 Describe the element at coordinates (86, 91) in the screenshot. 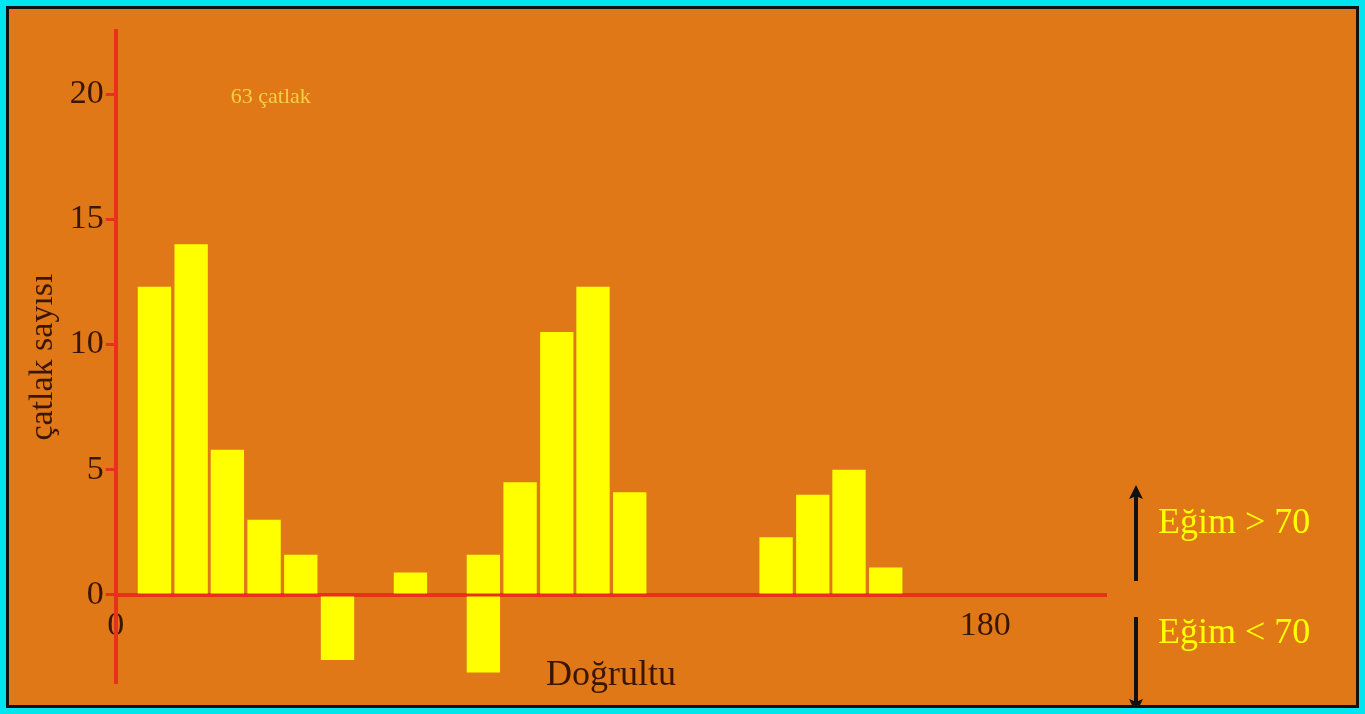

I see `y-tick-label: 20` at that location.